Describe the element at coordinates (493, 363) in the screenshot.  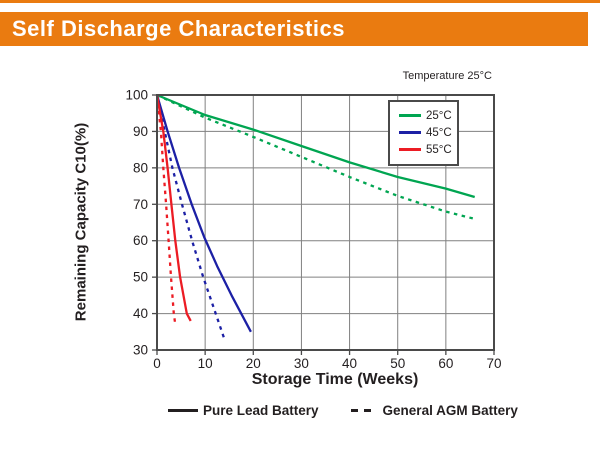
I see `x-tick-label: 70` at that location.